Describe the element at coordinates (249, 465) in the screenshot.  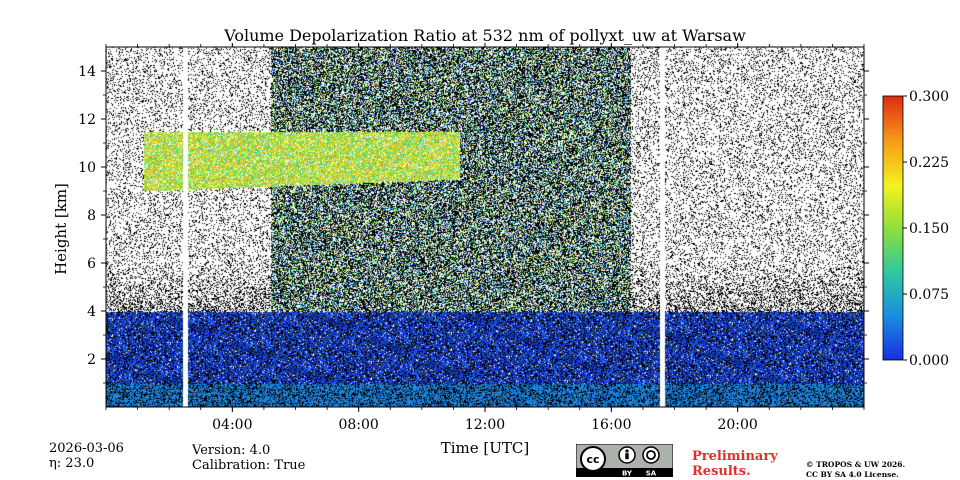
I see `calibration-text: Calibration: True` at that location.